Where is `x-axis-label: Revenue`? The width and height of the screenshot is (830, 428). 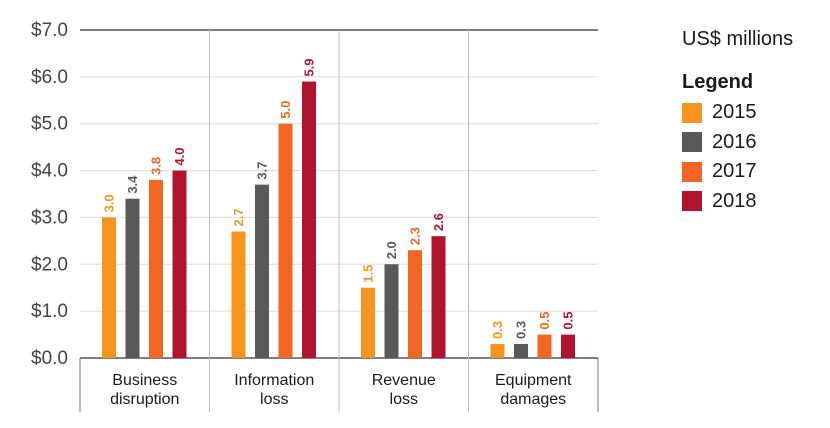
x-axis-label: Revenue is located at coordinates (404, 380).